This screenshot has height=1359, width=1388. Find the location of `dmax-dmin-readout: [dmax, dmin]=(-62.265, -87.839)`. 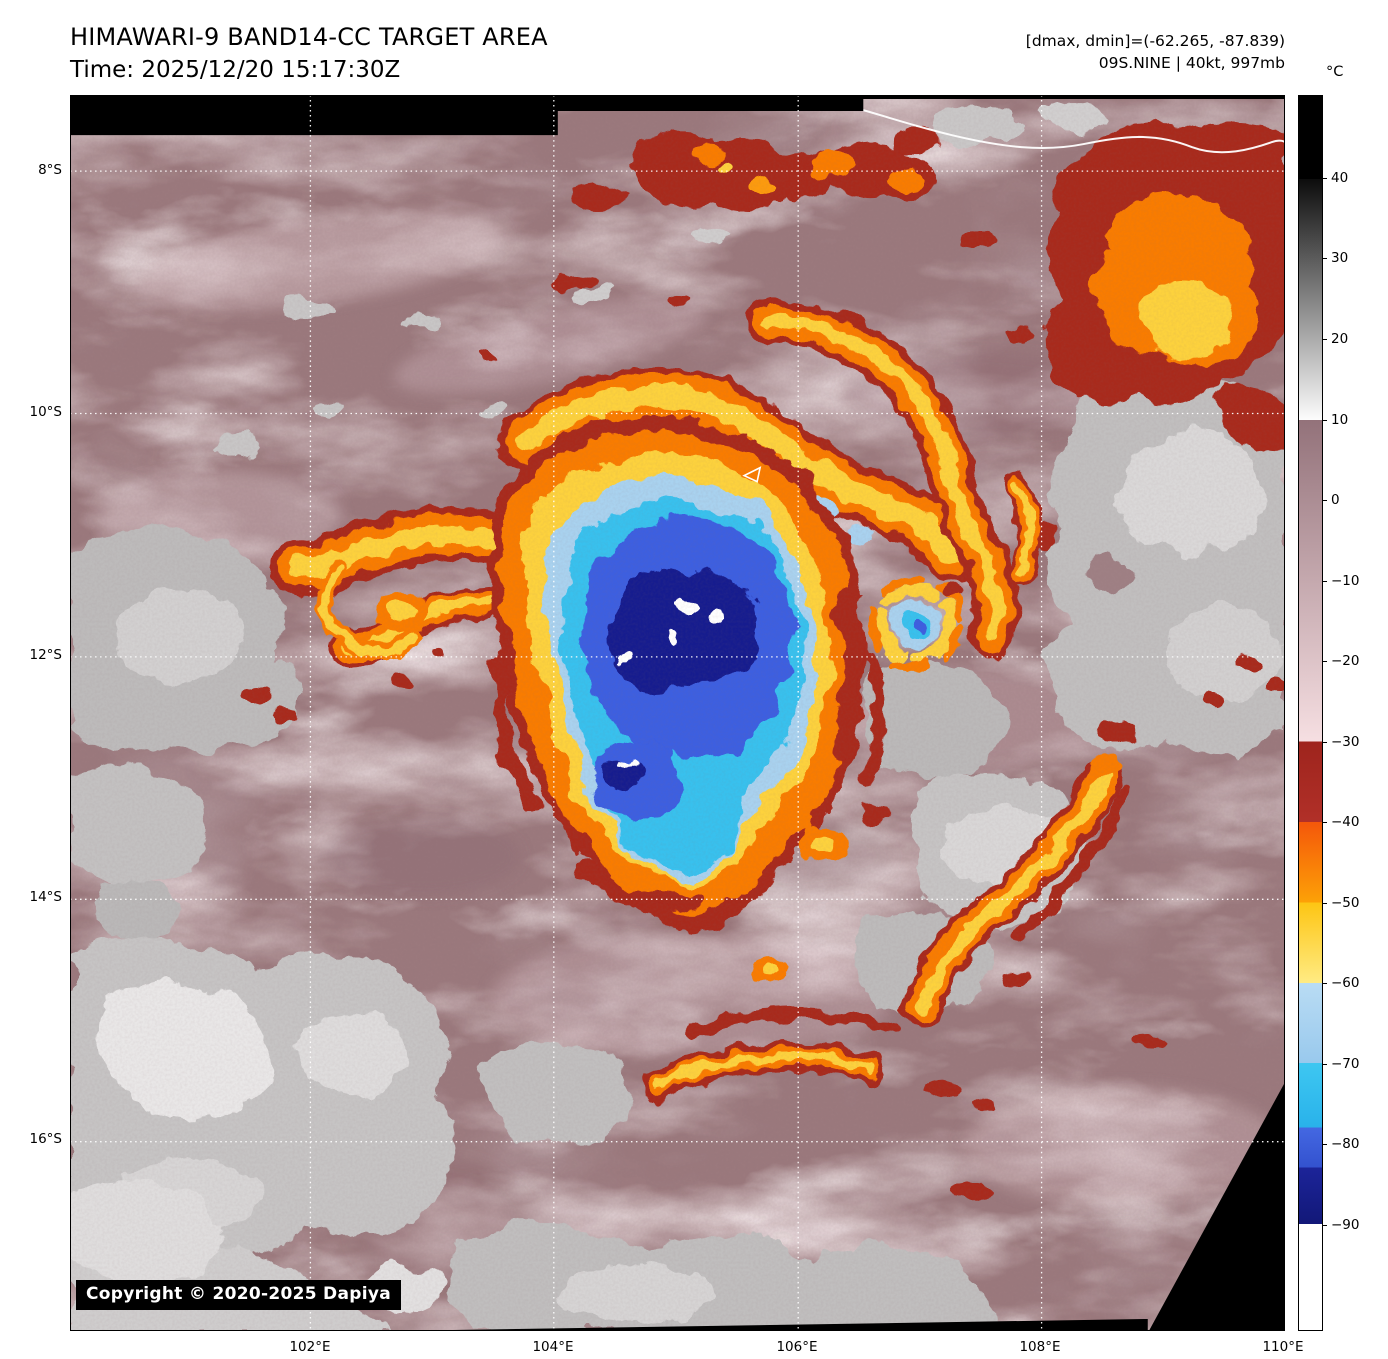

dmax-dmin-readout: [dmax, dmin]=(-62.265, -87.839) is located at coordinates (1155, 41).